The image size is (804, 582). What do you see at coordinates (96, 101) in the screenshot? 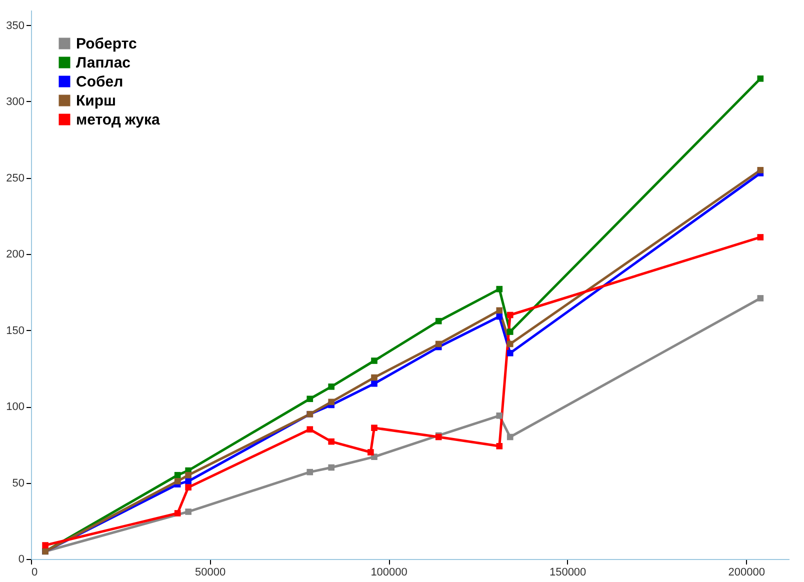
I see `legend-label: Кирш` at bounding box center [96, 101].